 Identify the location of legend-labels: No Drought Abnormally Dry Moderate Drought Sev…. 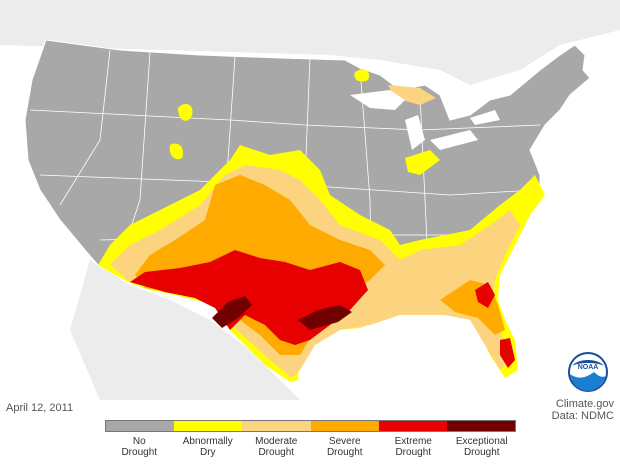
(310, 447).